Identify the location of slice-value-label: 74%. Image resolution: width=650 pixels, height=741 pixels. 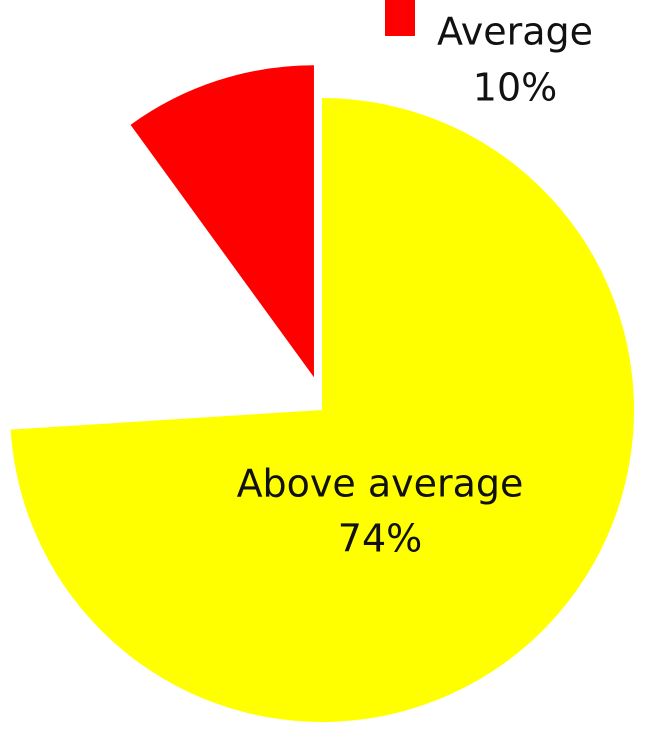
(380, 539).